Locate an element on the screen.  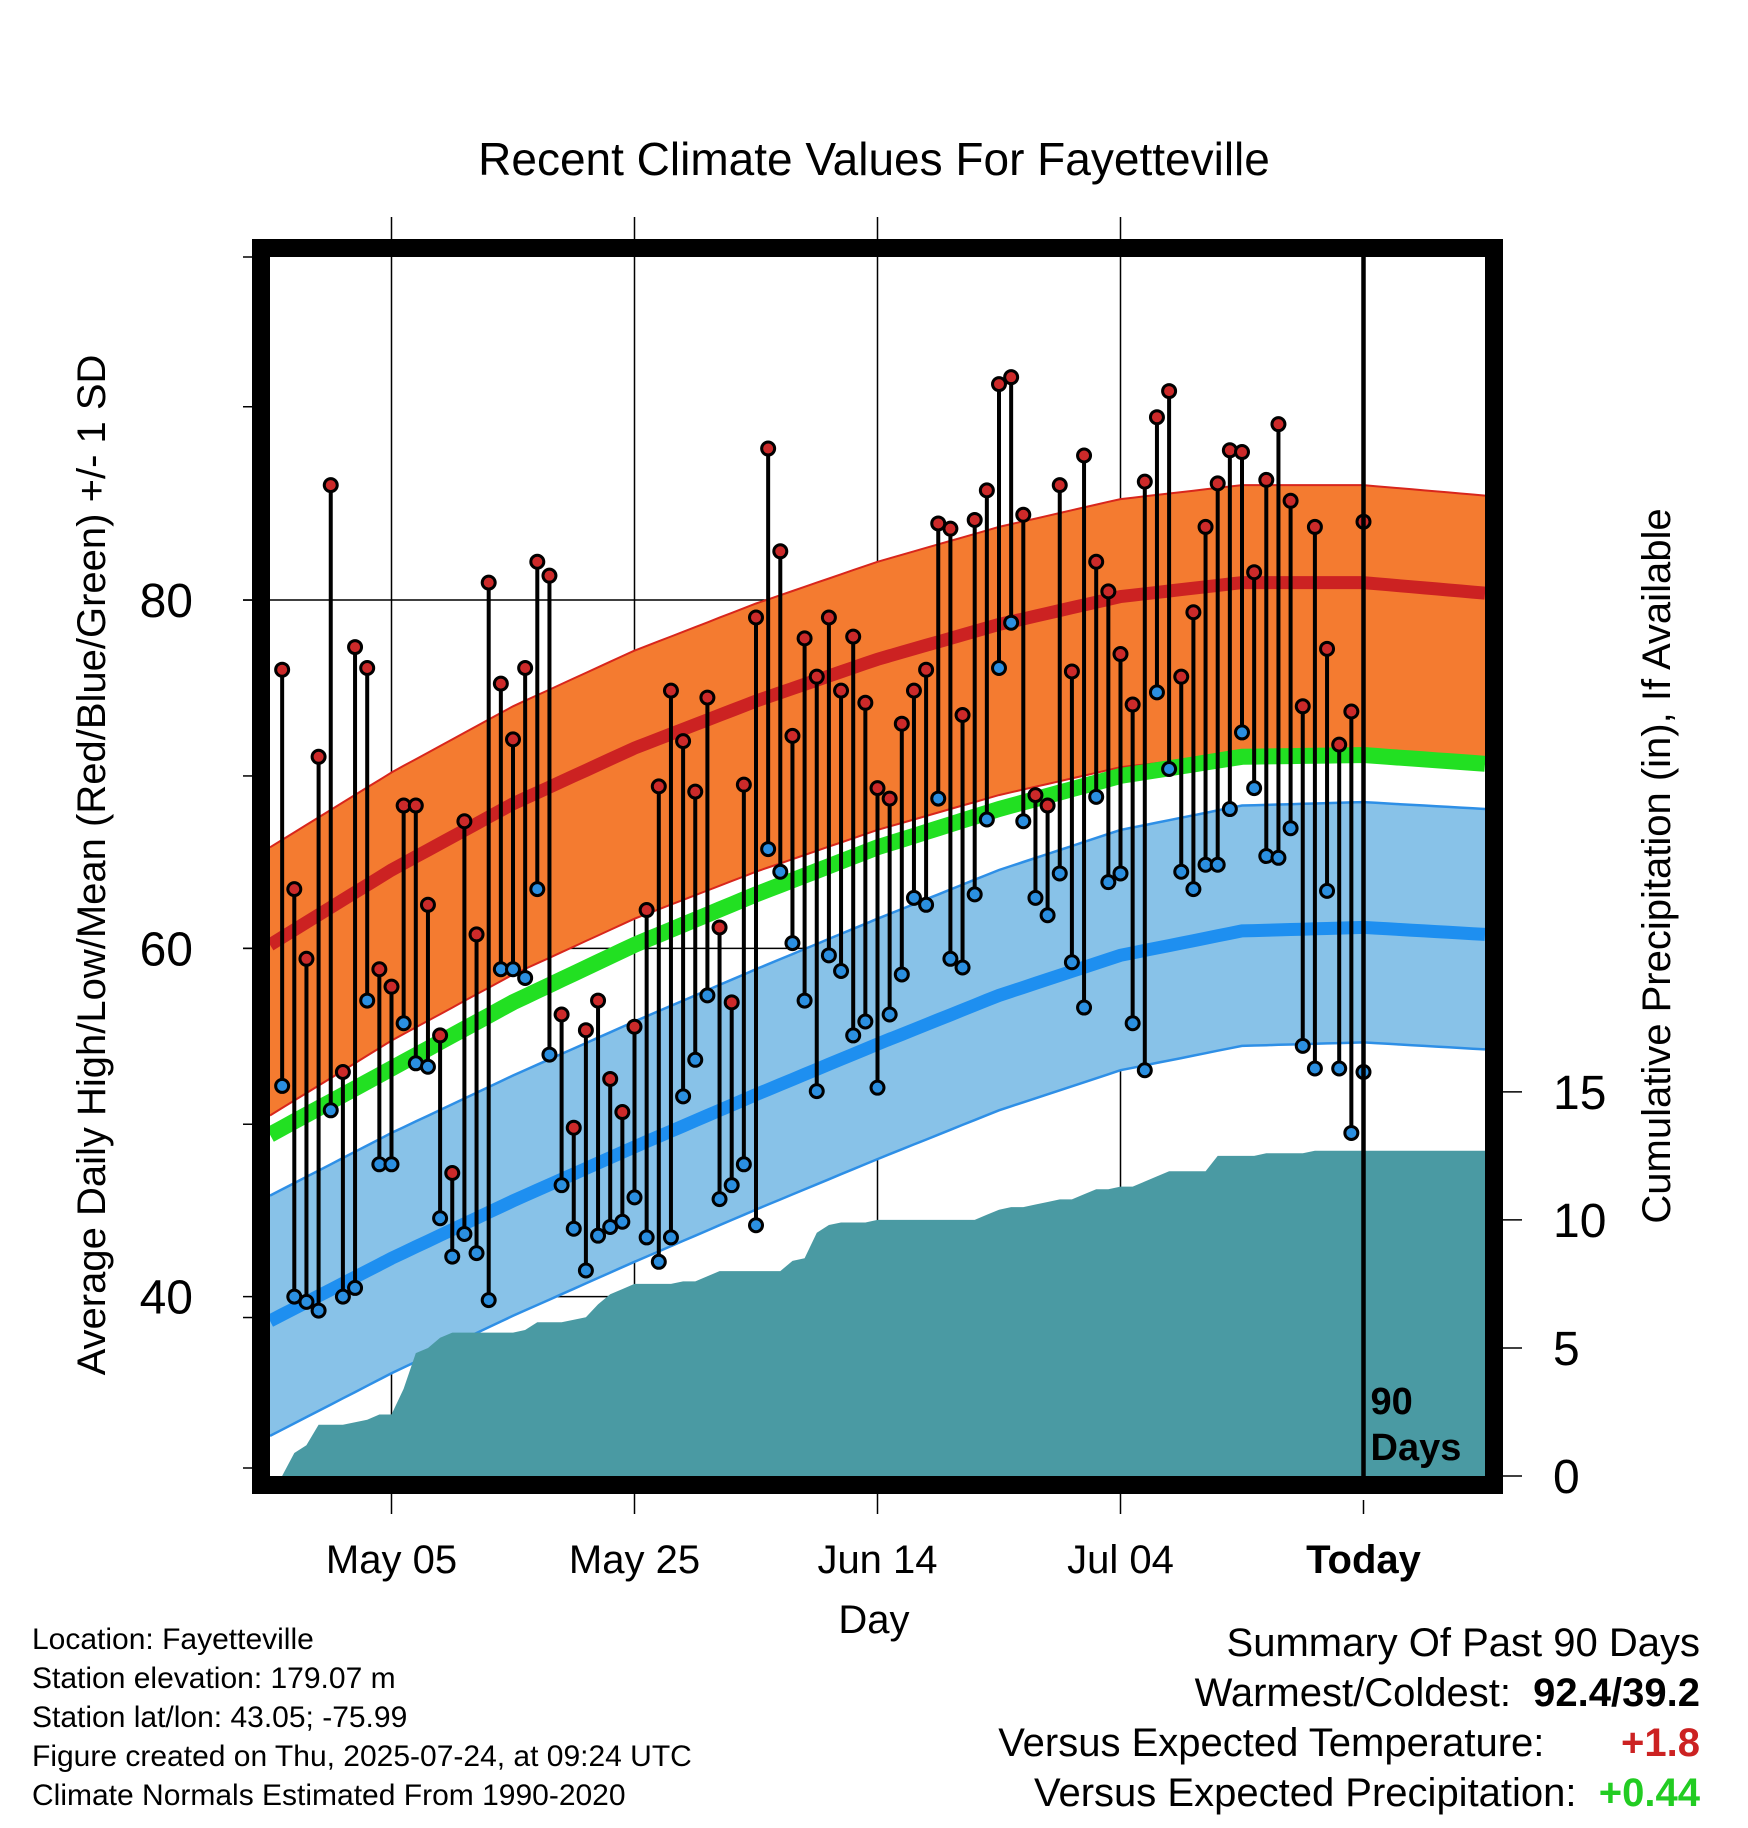
y-tick-label: 60 is located at coordinates (166, 949).